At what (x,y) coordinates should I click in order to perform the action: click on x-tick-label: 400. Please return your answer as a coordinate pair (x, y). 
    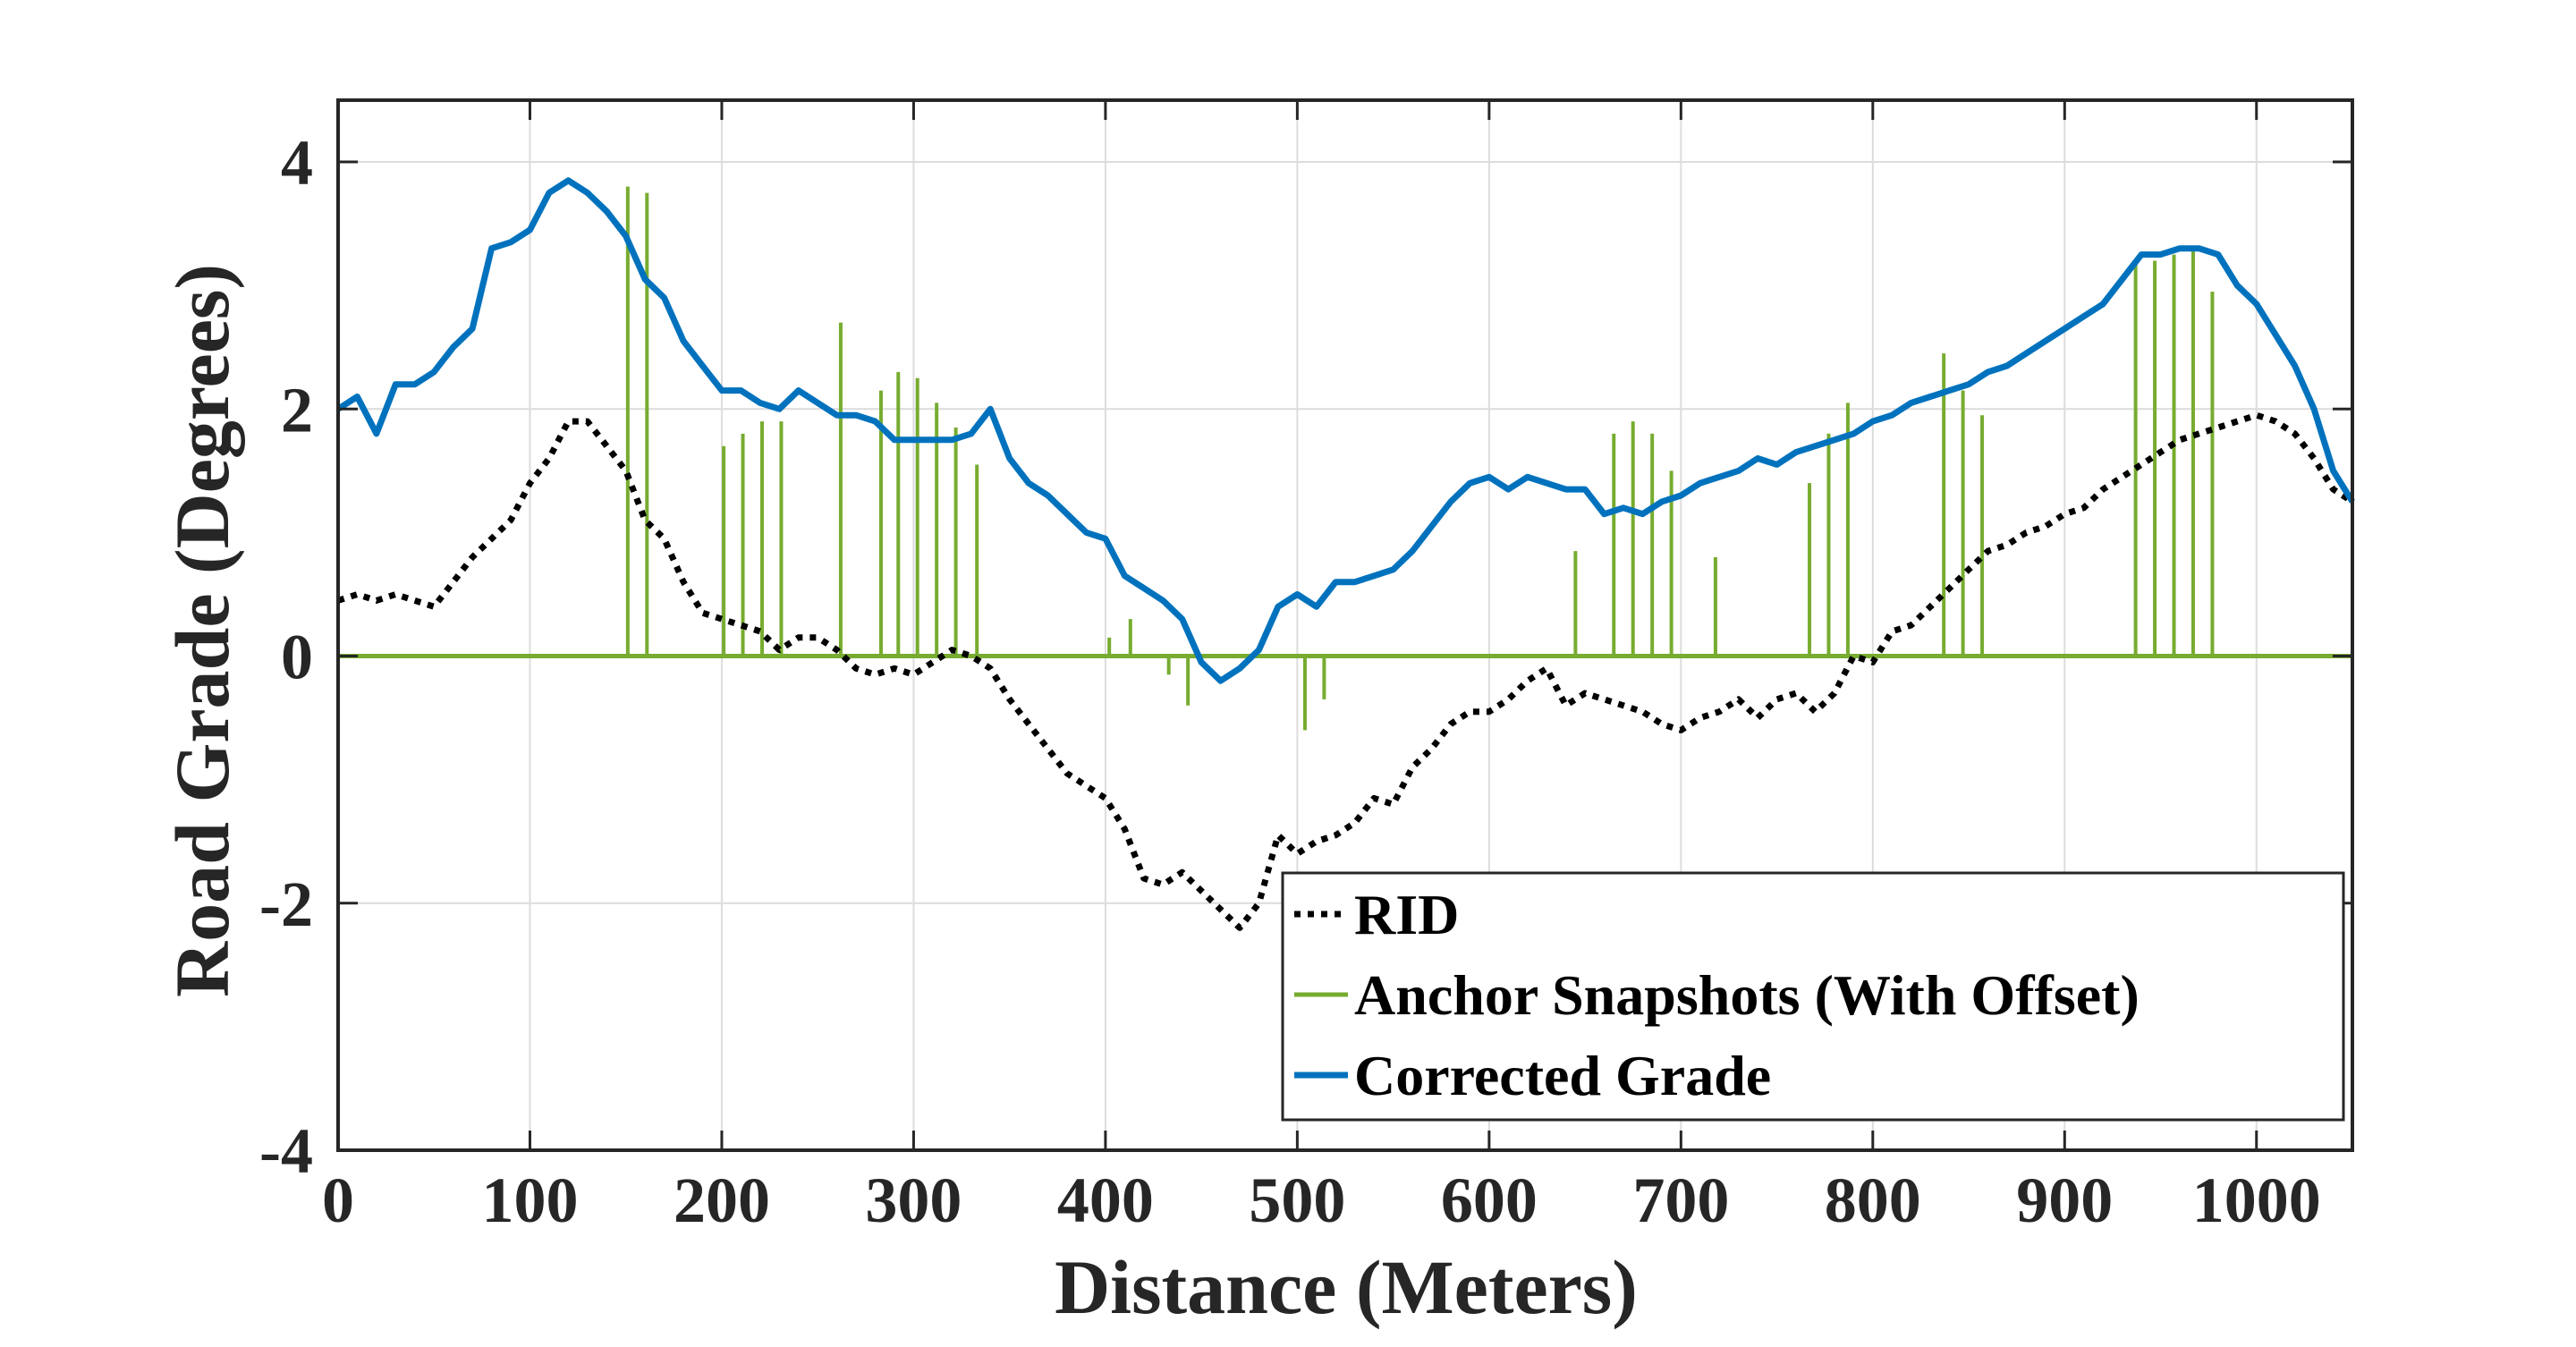
    Looking at the image, I should click on (1105, 1200).